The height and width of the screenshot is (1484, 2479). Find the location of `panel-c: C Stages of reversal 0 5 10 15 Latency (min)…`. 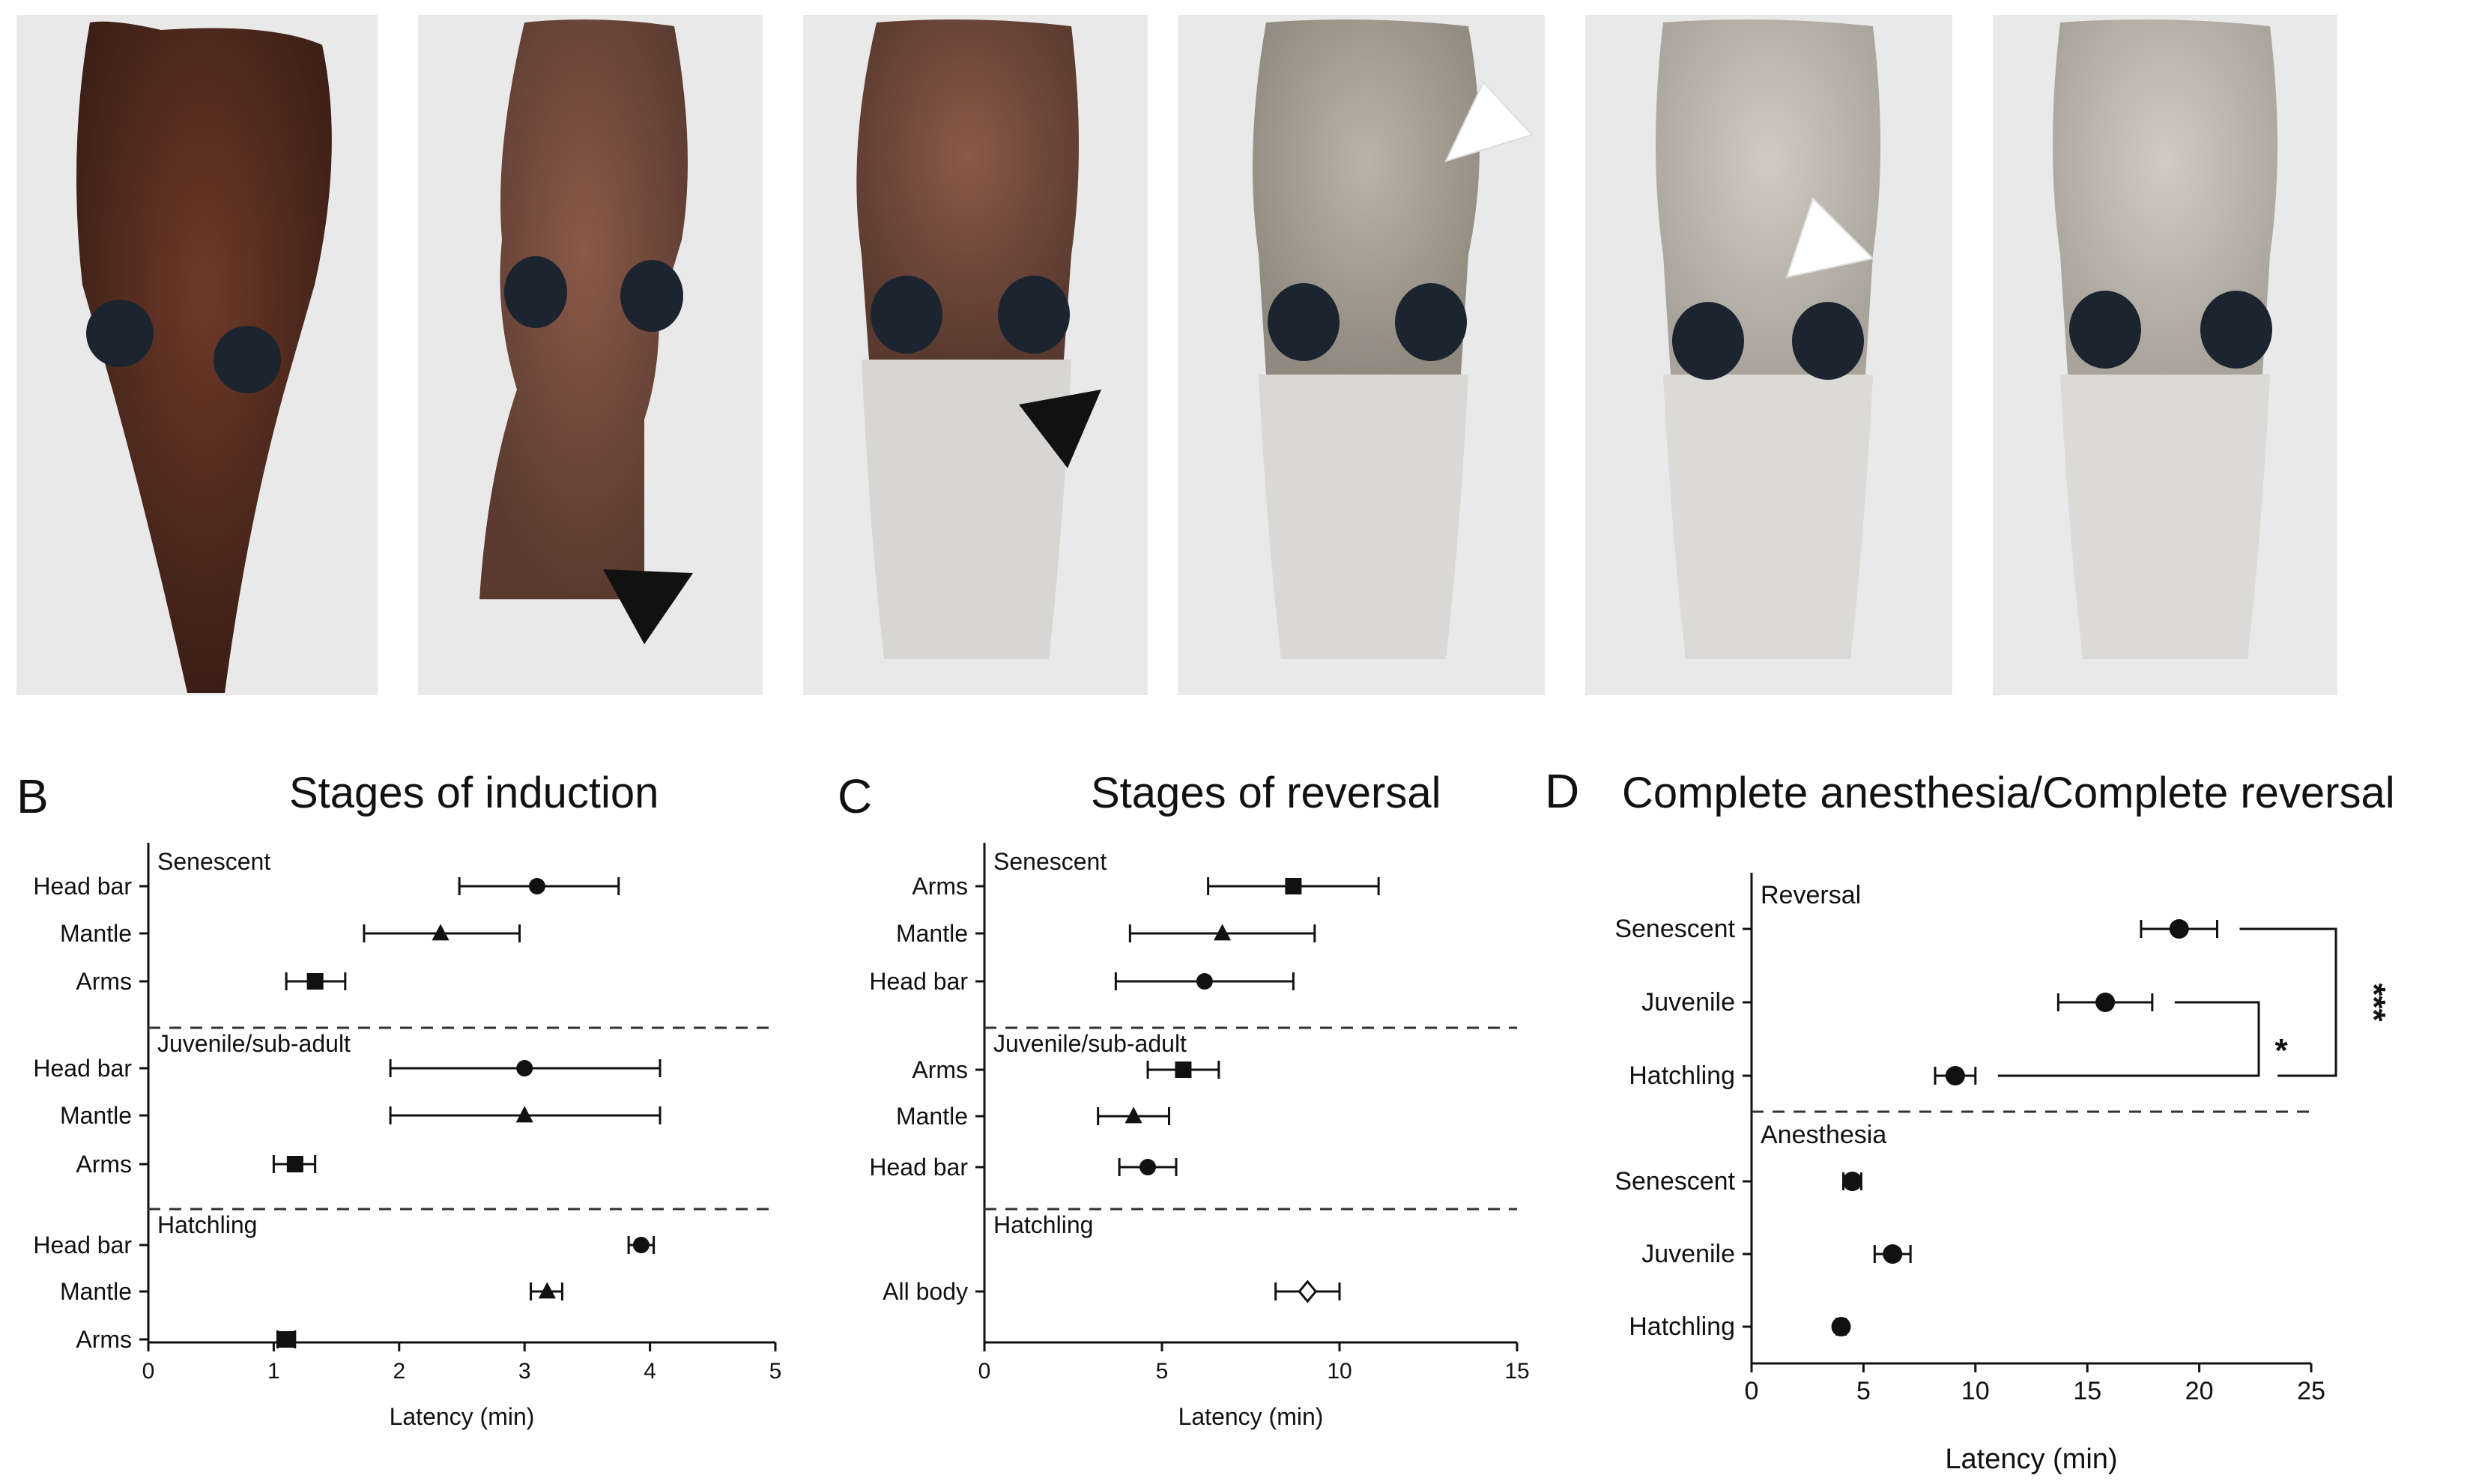

panel-c: C Stages of reversal 0 5 10 15 Latency (min)… is located at coordinates (1184, 1100).